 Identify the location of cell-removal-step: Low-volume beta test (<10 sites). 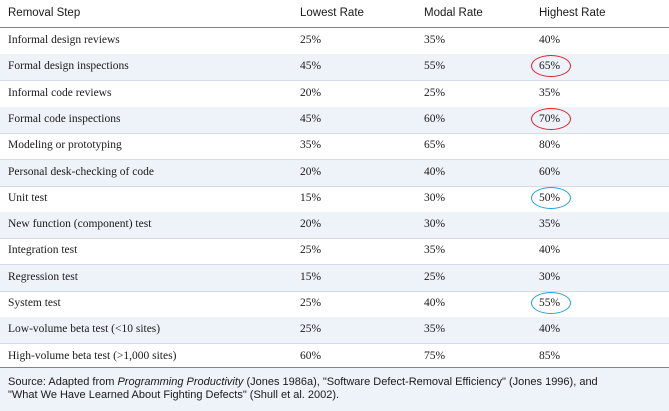
(84, 329).